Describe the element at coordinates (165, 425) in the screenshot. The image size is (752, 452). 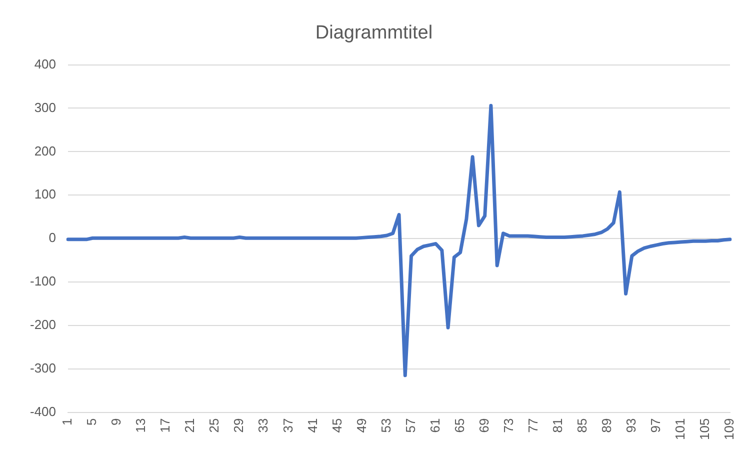
I see `x-tick-label: 17` at that location.